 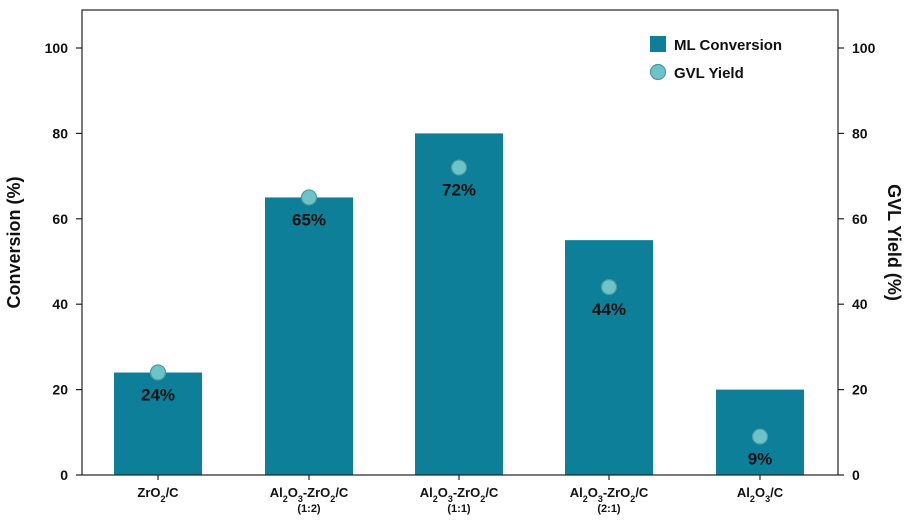 What do you see at coordinates (459, 190) in the screenshot?
I see `data-label: 72%` at bounding box center [459, 190].